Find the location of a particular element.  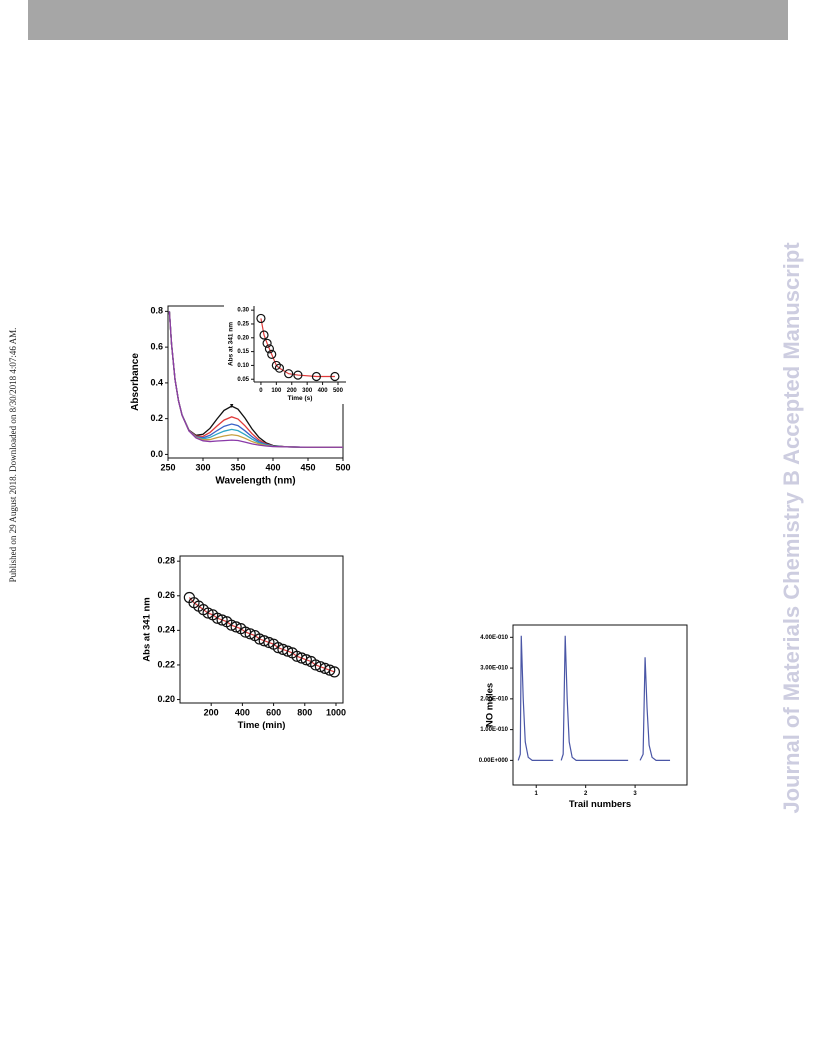

x-tick-label: 800 is located at coordinates (304, 713).